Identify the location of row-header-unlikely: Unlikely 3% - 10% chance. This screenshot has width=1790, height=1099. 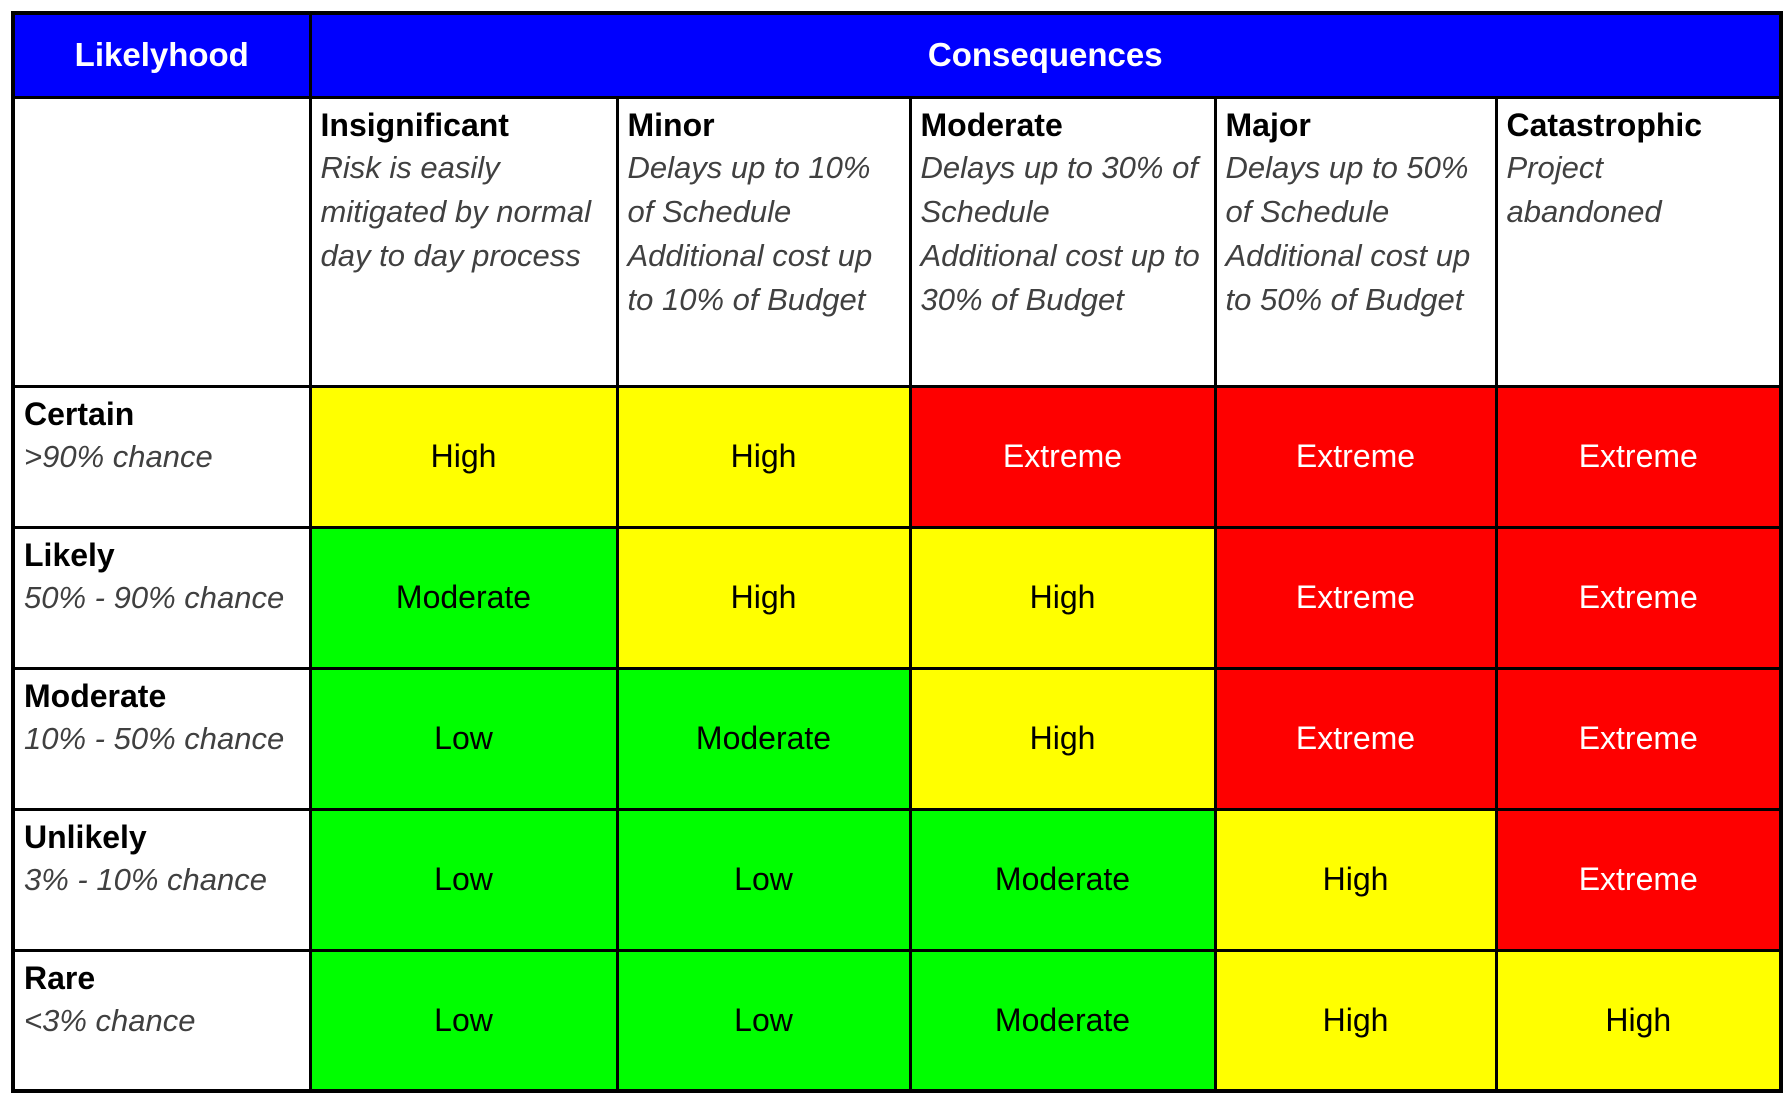
(161, 879).